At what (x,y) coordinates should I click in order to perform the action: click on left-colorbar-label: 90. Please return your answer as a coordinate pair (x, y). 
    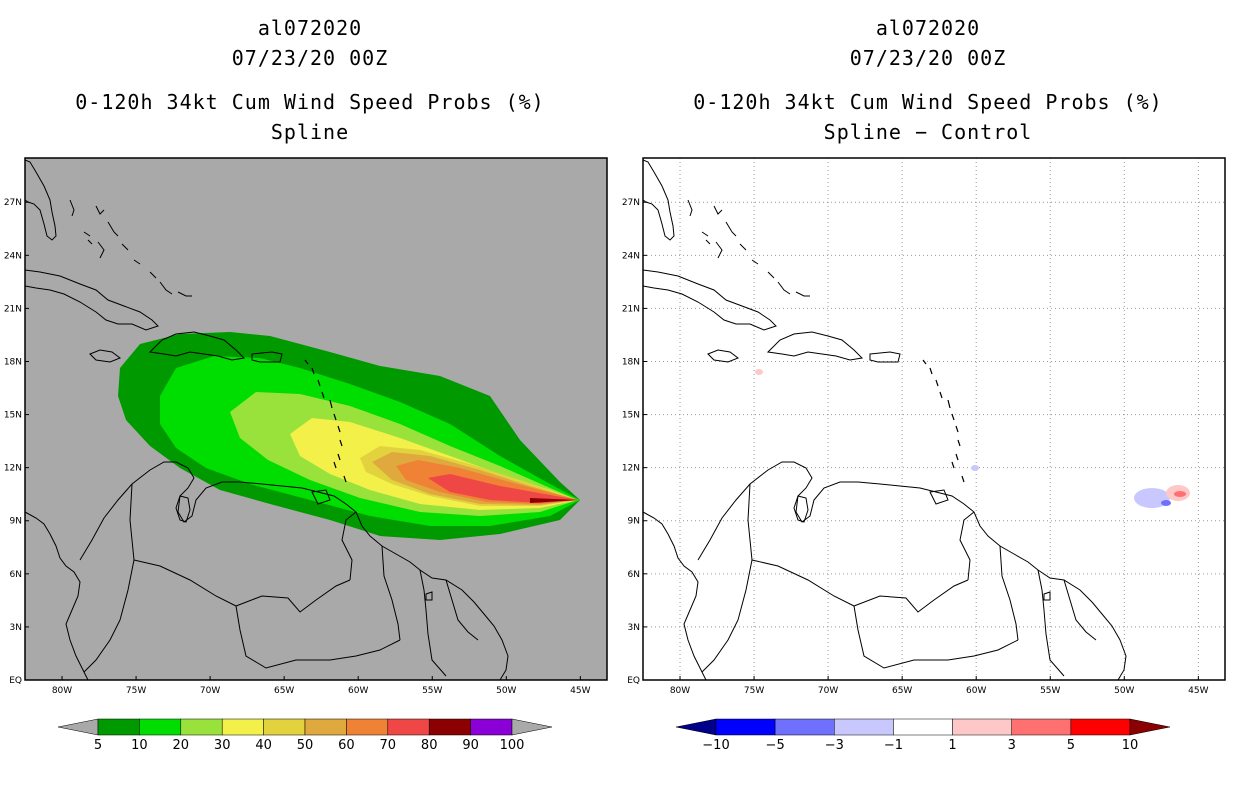
    Looking at the image, I should click on (470, 745).